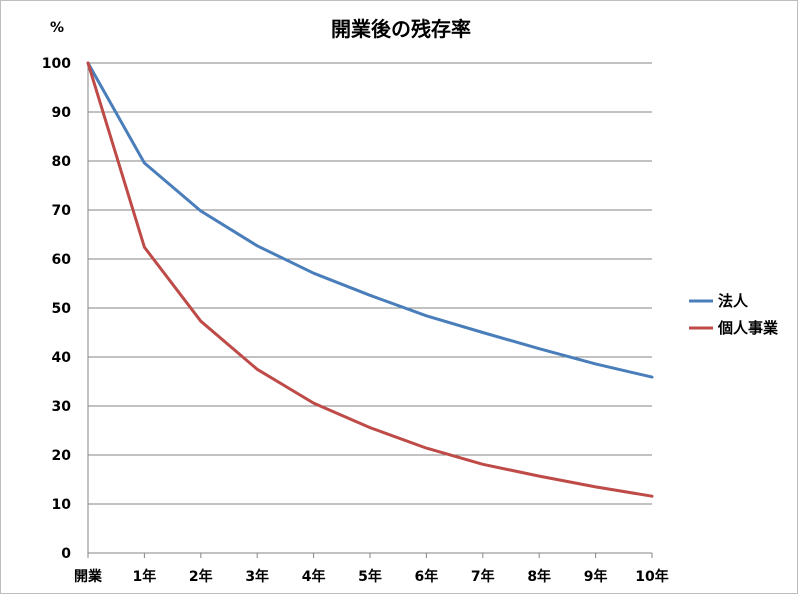  Describe the element at coordinates (57, 28) in the screenshot. I see `y-axis-unit: %` at that location.